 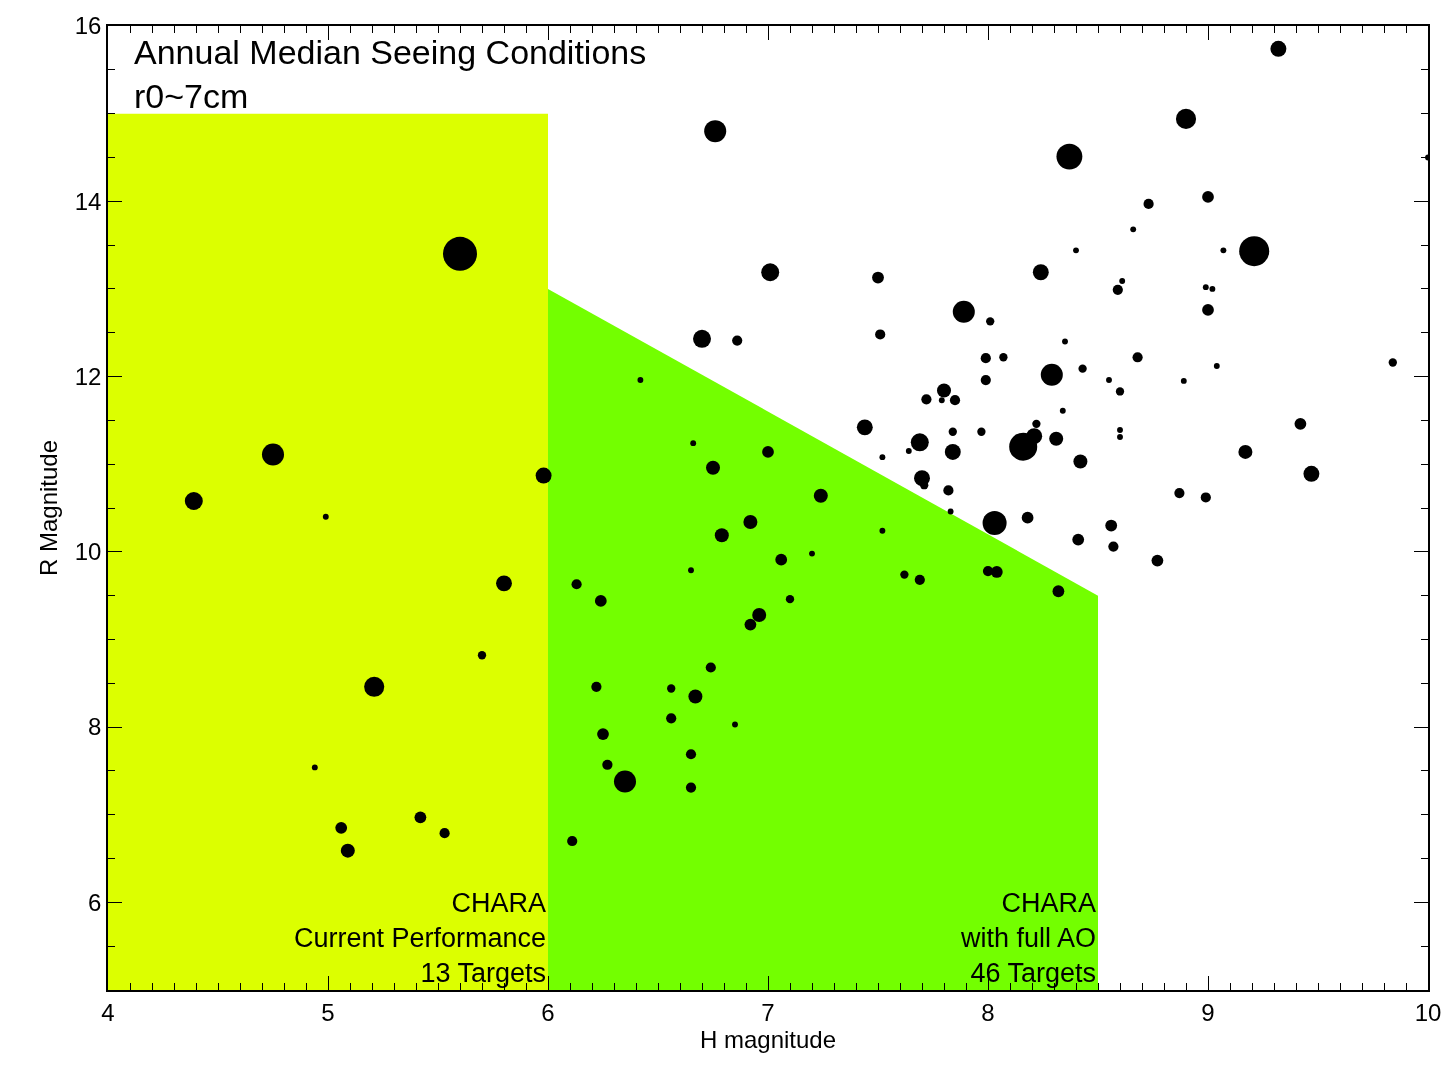 I want to click on chart-title: Annual Median Seeing Conditions, so click(x=390, y=52).